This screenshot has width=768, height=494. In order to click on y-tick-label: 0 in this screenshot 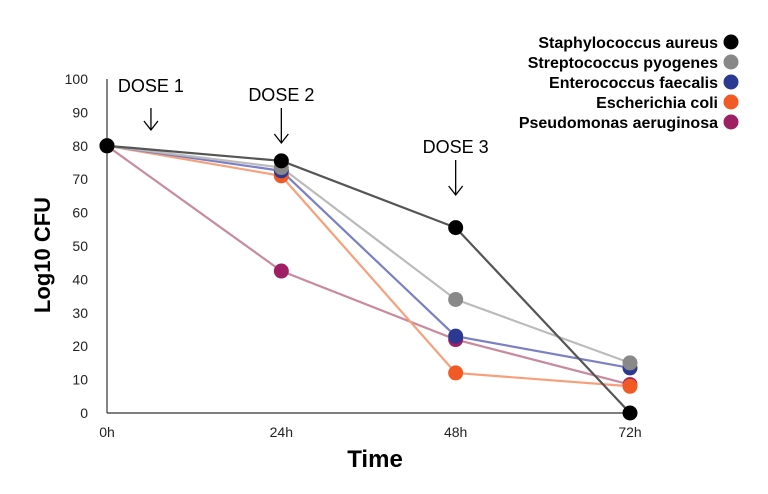, I will do `click(84, 413)`.